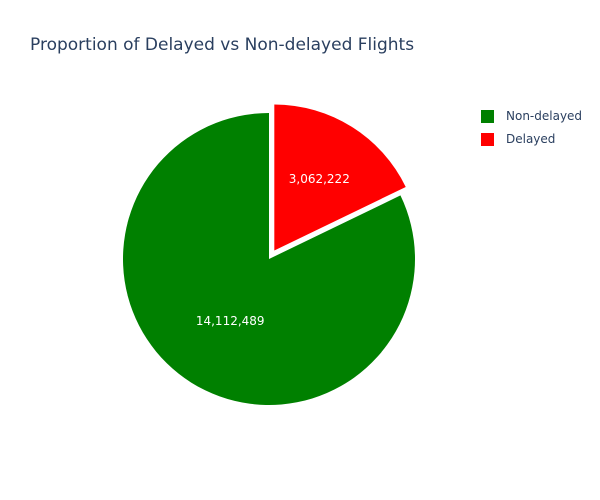 This screenshot has width=600, height=500. I want to click on legend-item-non-delayed: Non-delayed, so click(531, 116).